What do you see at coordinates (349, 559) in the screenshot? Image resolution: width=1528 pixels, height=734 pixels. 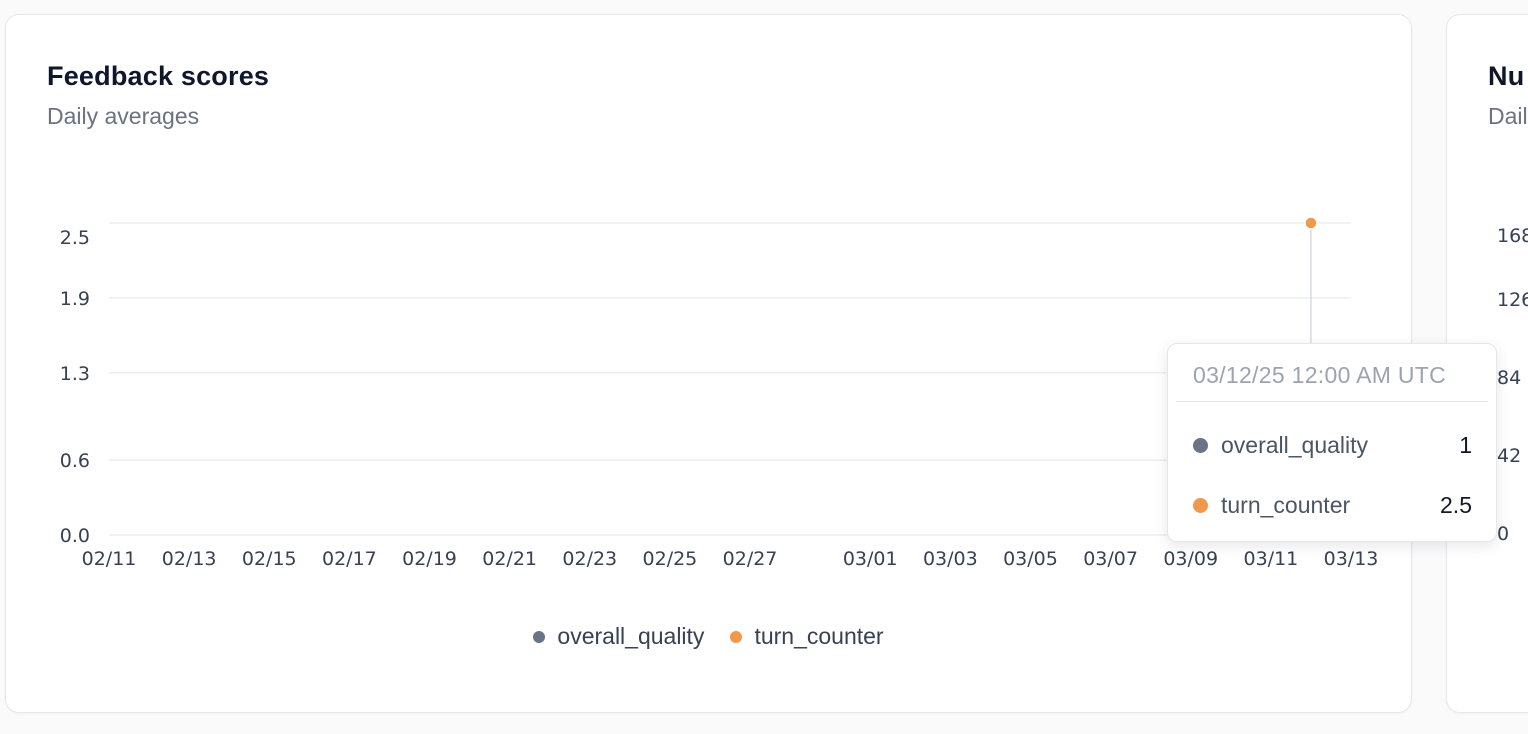 I see `x-tick-label: 02/17` at bounding box center [349, 559].